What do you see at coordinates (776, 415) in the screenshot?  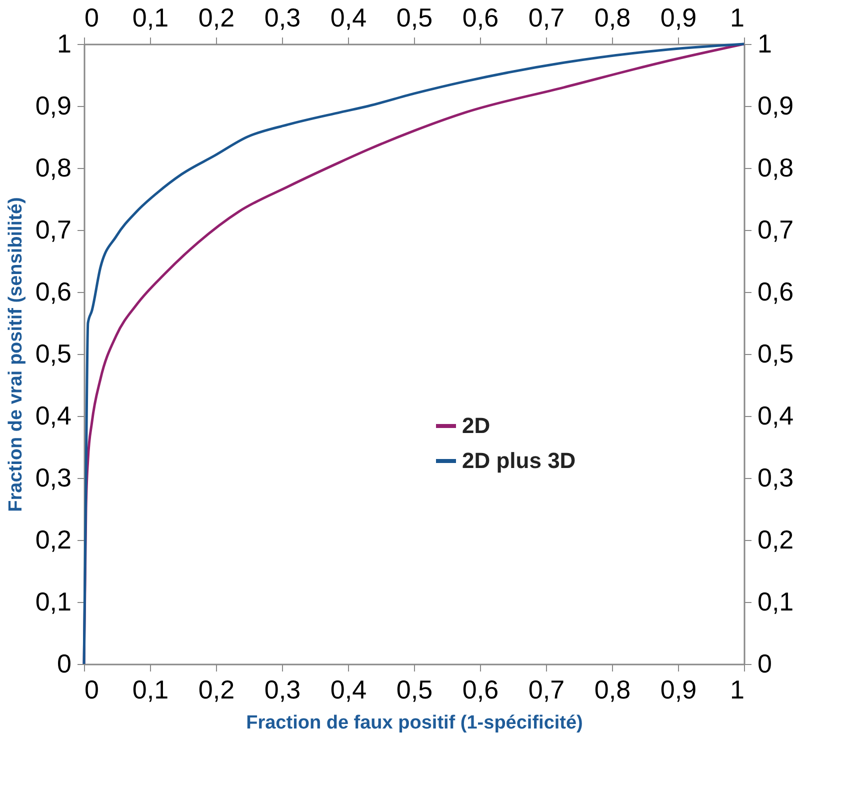 I see `y2-tick-label: 0,4` at bounding box center [776, 415].